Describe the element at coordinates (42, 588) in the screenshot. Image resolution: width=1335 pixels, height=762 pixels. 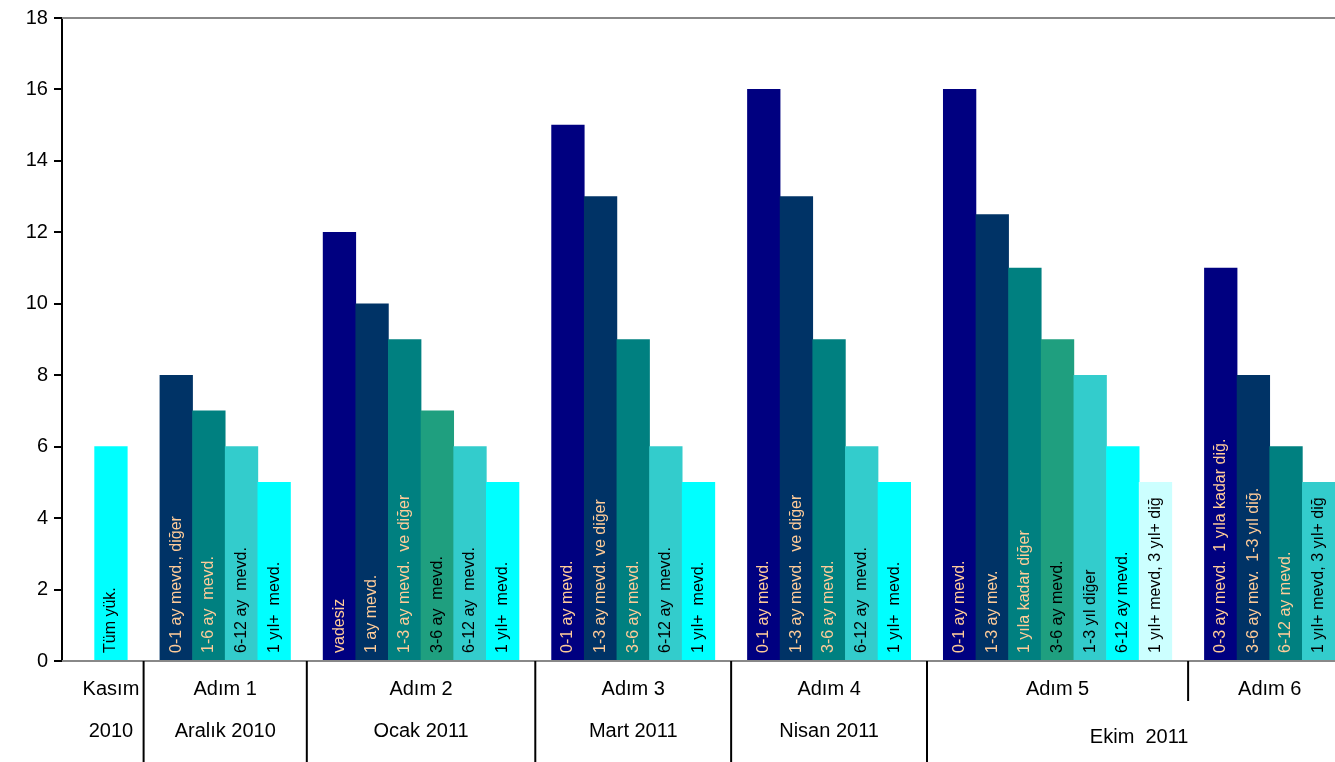
I see `y-tick-label: 2` at that location.